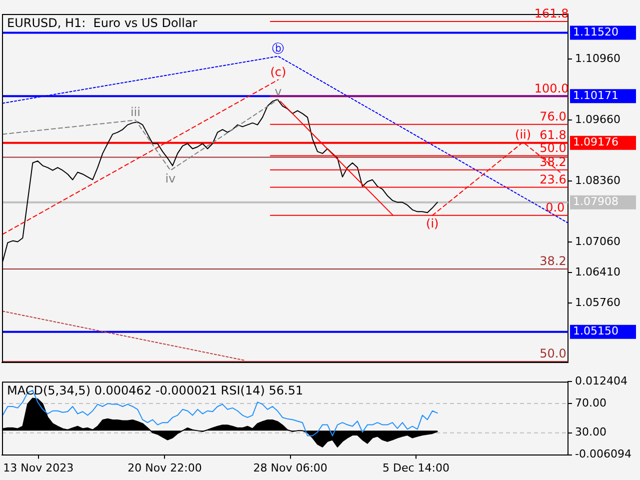 This screenshot has height=480, width=640. Describe the element at coordinates (553, 179) in the screenshot. I see `annotation: 23.6` at that location.